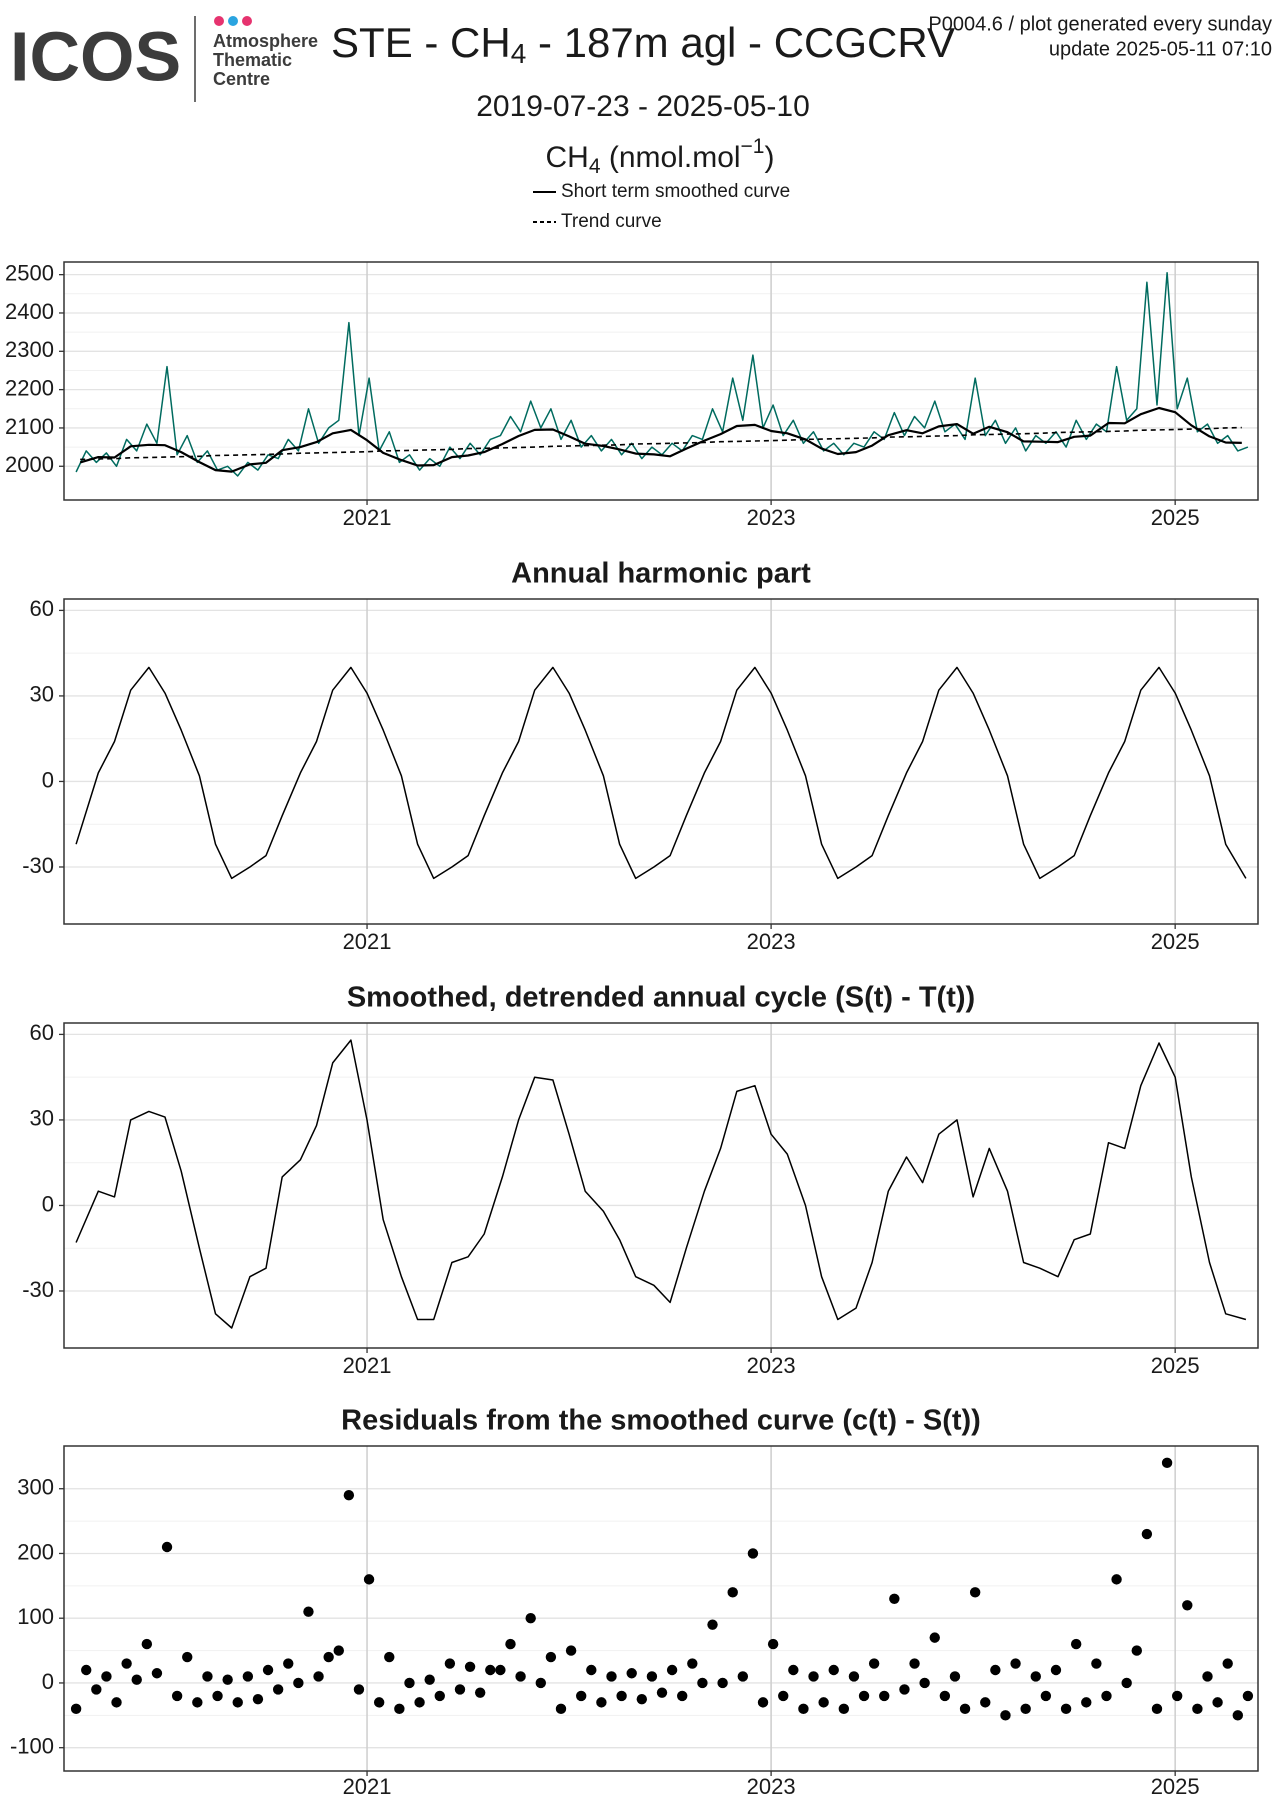  I want to click on y-label-subscript: 4, so click(595, 166).